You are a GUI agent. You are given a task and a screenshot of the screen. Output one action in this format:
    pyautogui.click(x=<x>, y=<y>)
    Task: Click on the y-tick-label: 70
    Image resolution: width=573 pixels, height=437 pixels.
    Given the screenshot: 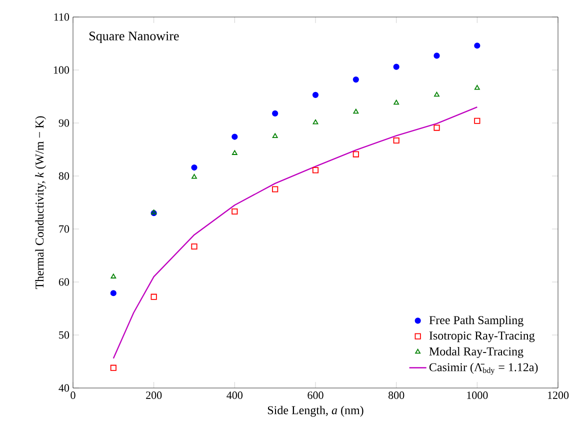 What is the action you would take?
    pyautogui.click(x=64, y=229)
    